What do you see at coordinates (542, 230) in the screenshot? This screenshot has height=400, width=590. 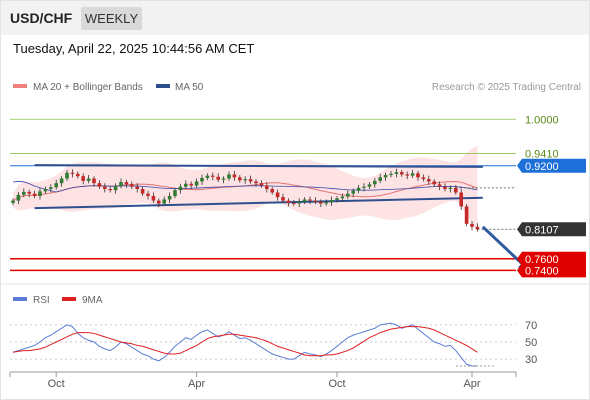 I see `level-label-3: 0.8107` at bounding box center [542, 230].